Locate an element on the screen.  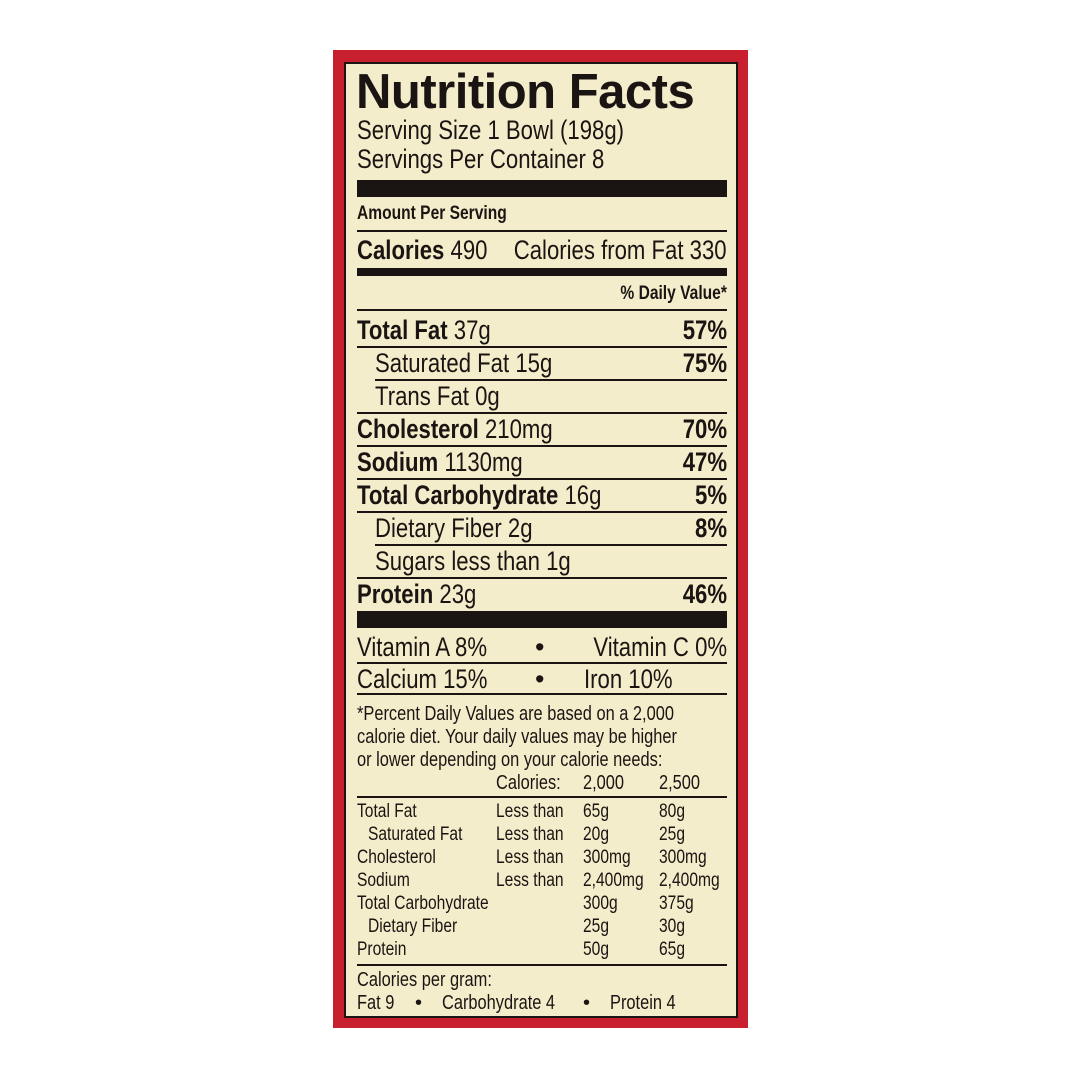
iron: Iron 10% is located at coordinates (628, 679).